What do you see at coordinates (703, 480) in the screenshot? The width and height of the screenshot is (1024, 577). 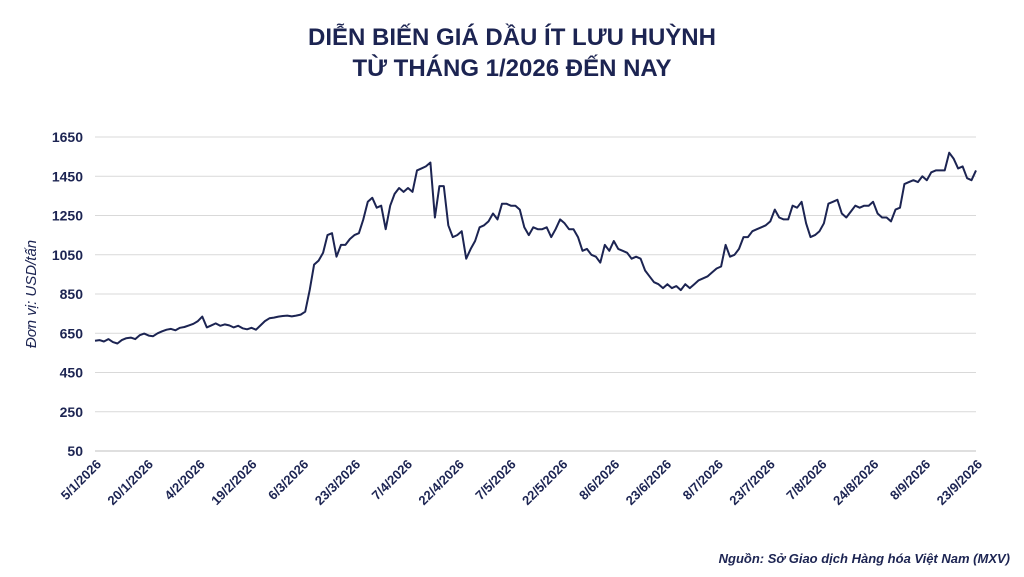 I see `x-tick-label: 8/7/2026` at bounding box center [703, 480].